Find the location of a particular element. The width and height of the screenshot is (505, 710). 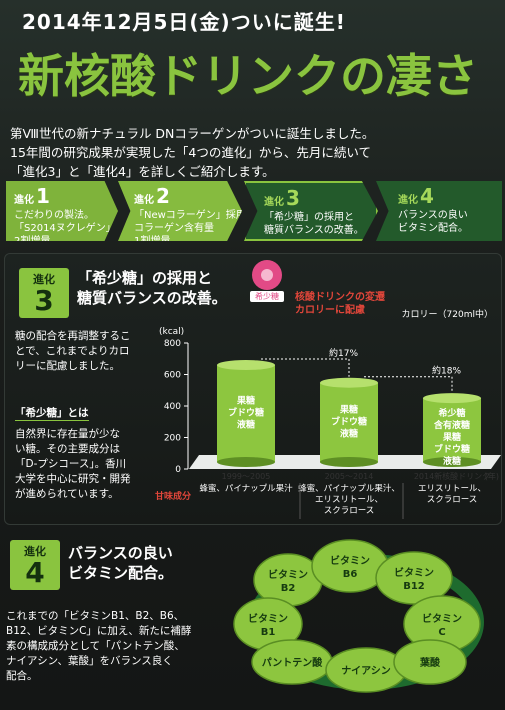

reduction-label: 約17% is located at coordinates (343, 353).